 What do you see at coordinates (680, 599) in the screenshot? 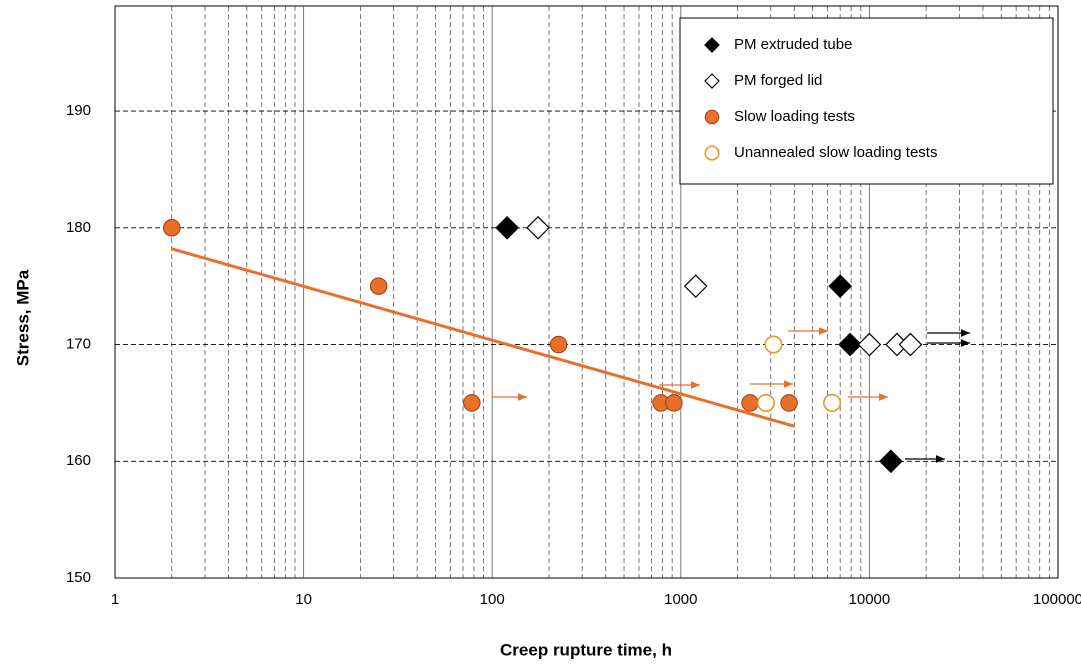
I see `x-tick-label: 1000` at bounding box center [680, 599].